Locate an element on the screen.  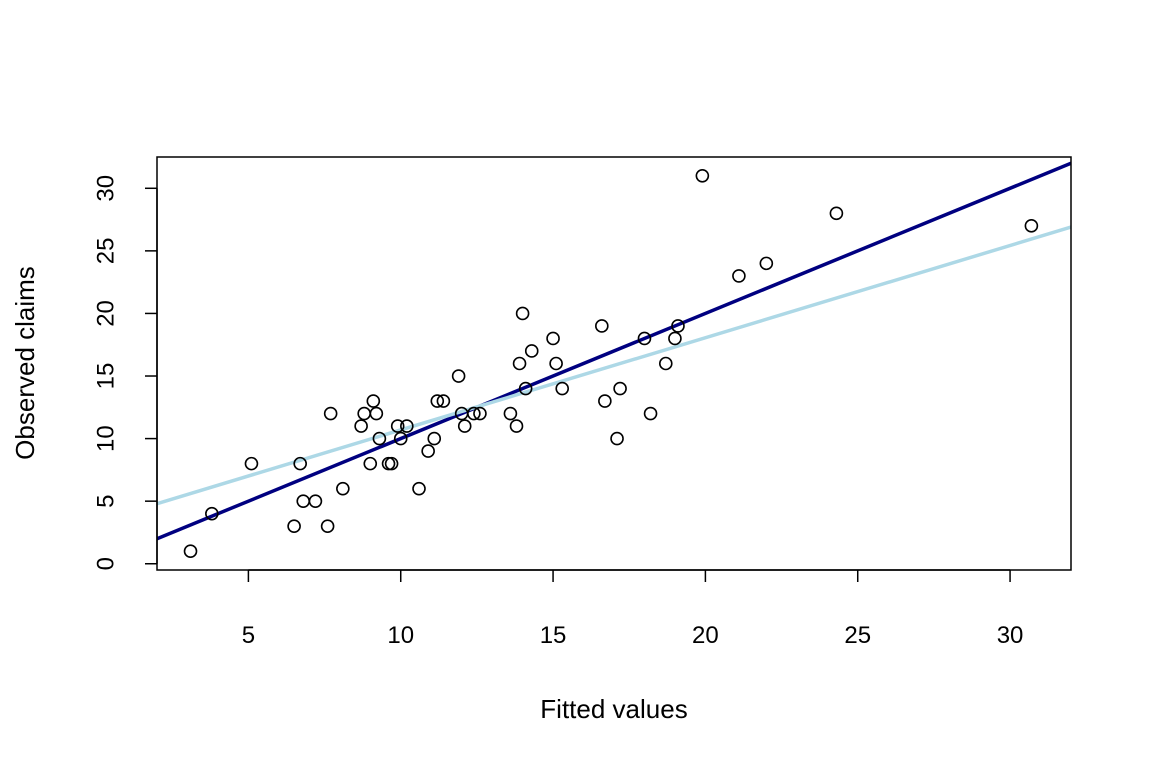
x-tick-label: 5 is located at coordinates (248, 635).